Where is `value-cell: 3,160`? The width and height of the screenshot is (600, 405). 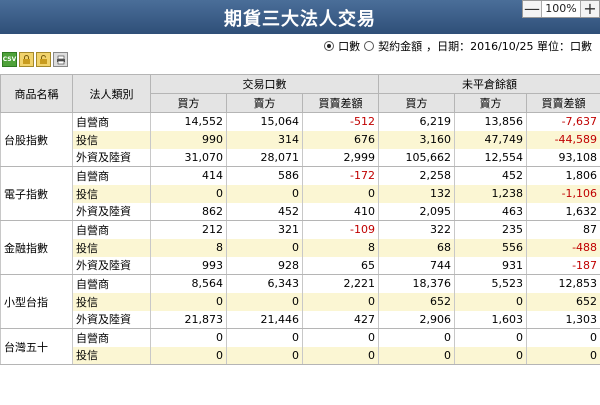
value-cell: 3,160 is located at coordinates (416, 139).